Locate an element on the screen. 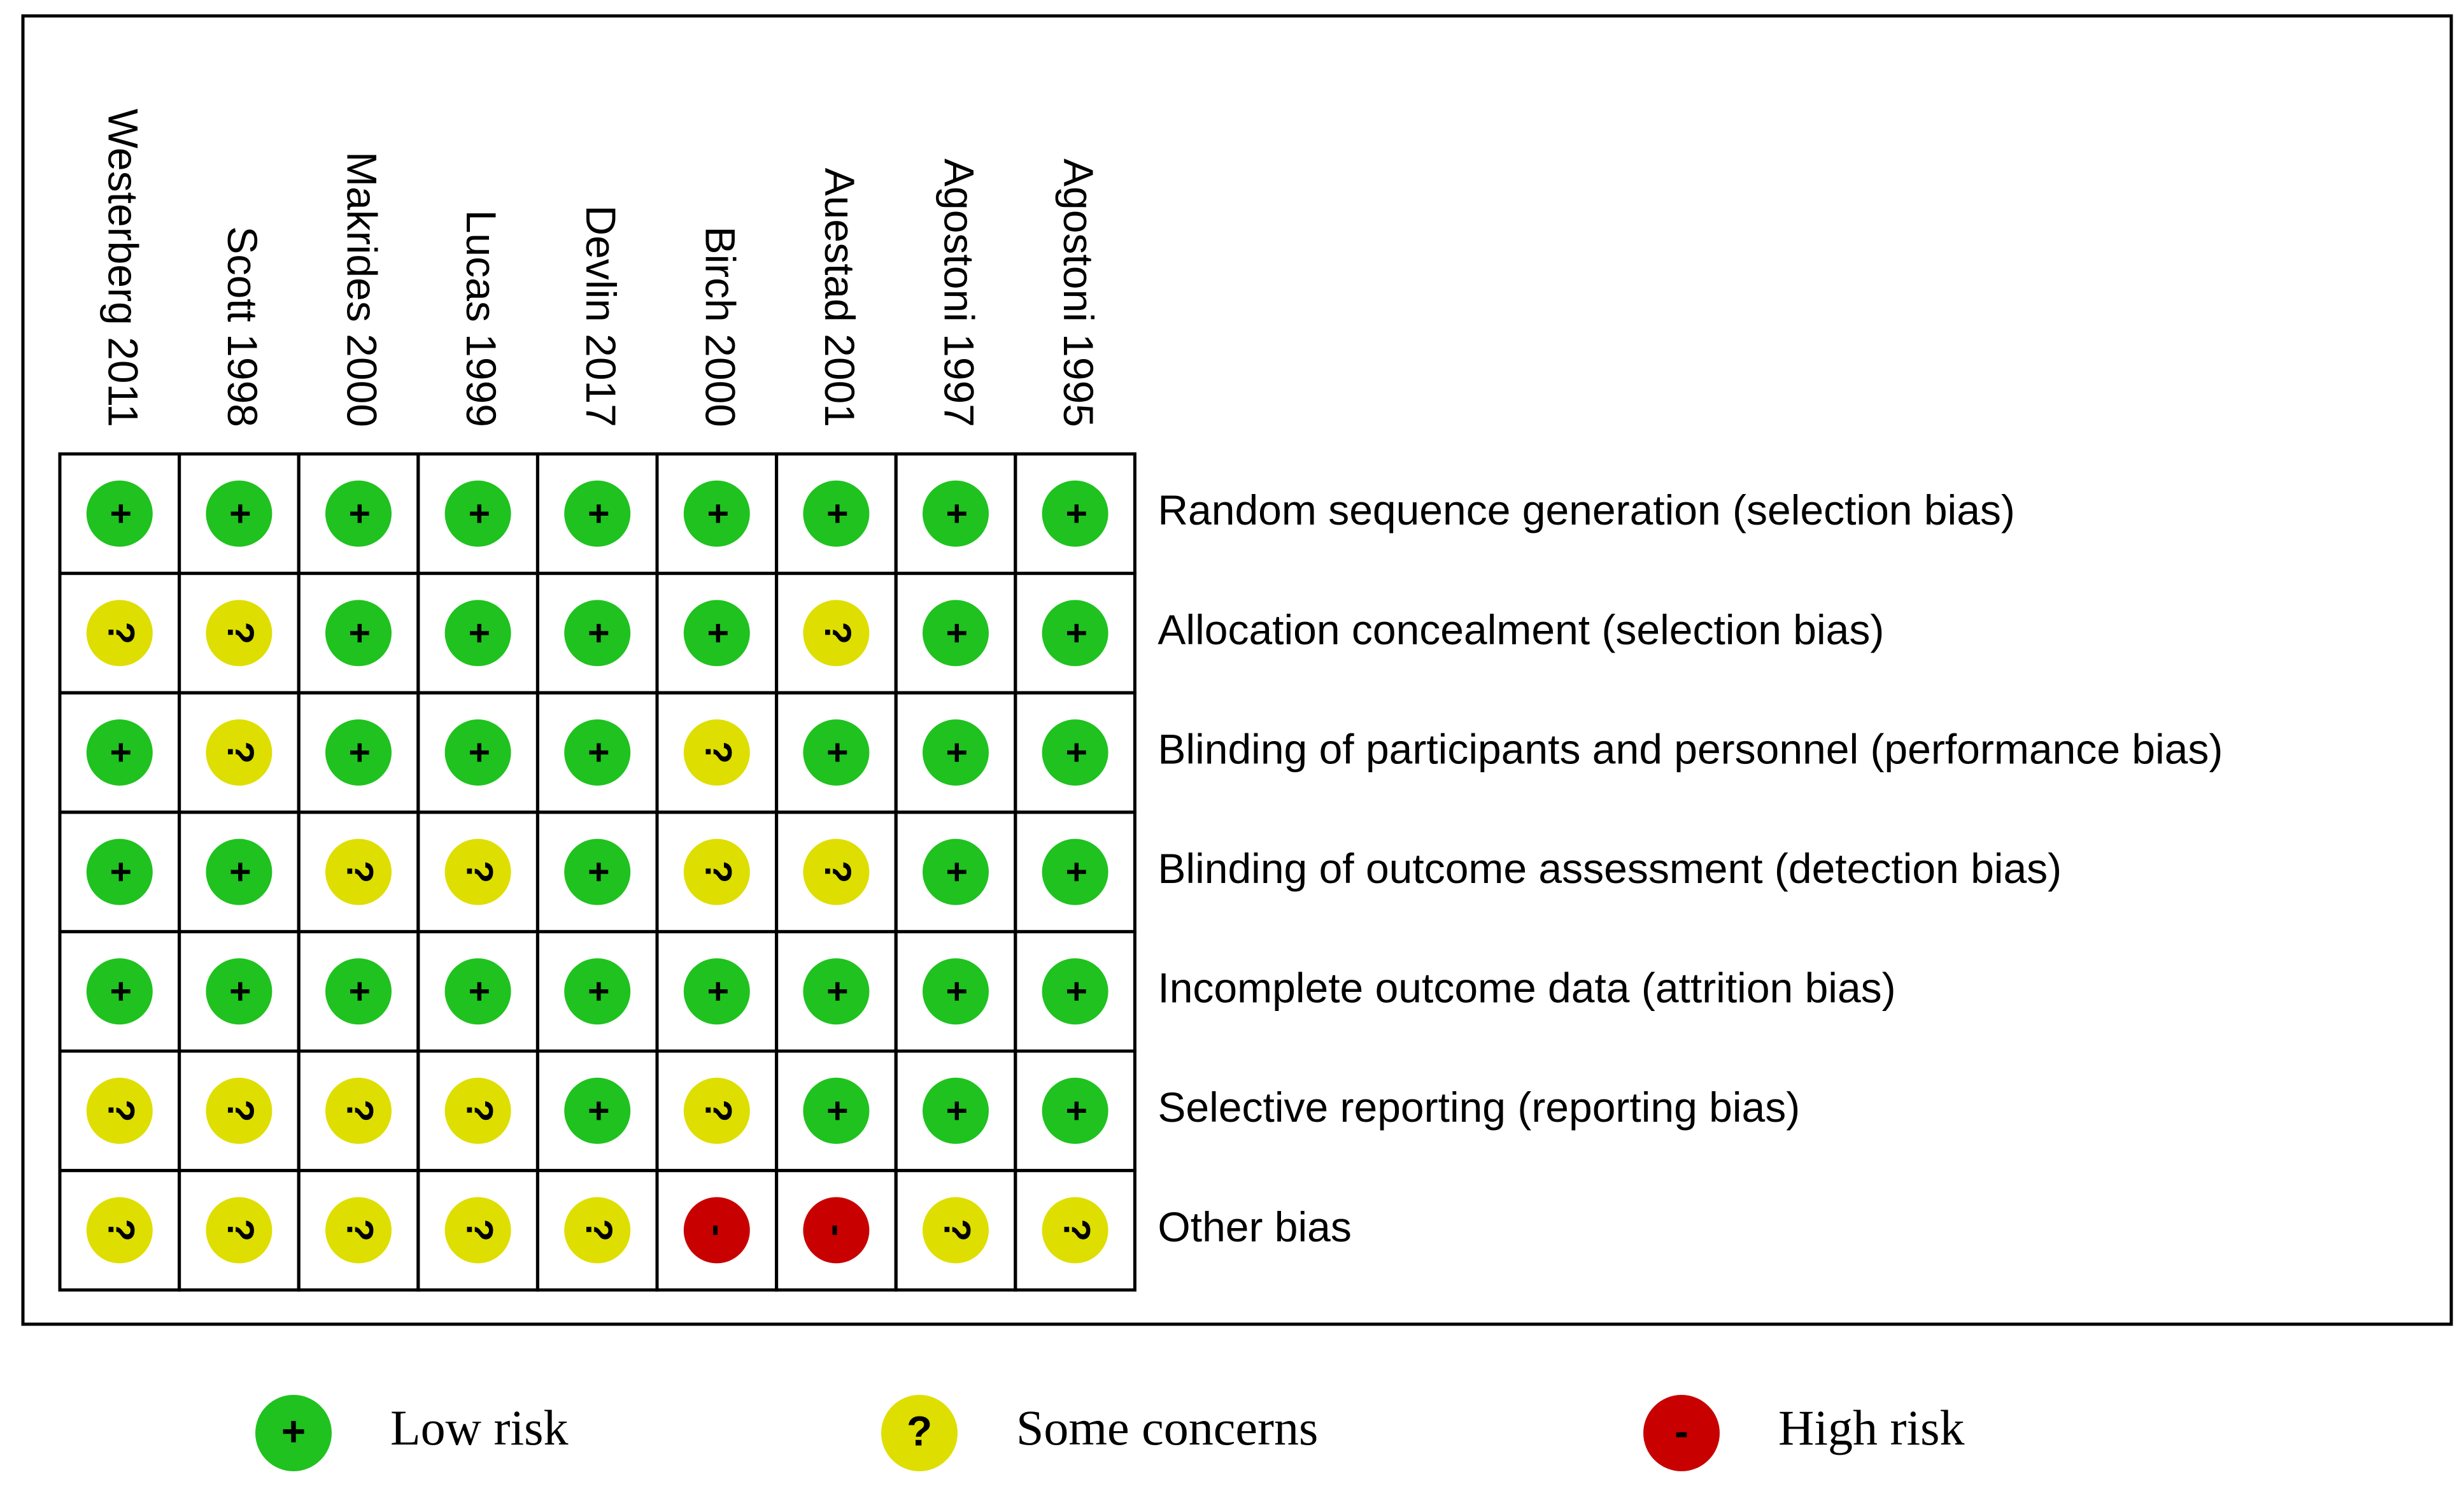 The height and width of the screenshot is (1491, 2464). domain-label: Selective reporting (reporting bias) is located at coordinates (1479, 1107).